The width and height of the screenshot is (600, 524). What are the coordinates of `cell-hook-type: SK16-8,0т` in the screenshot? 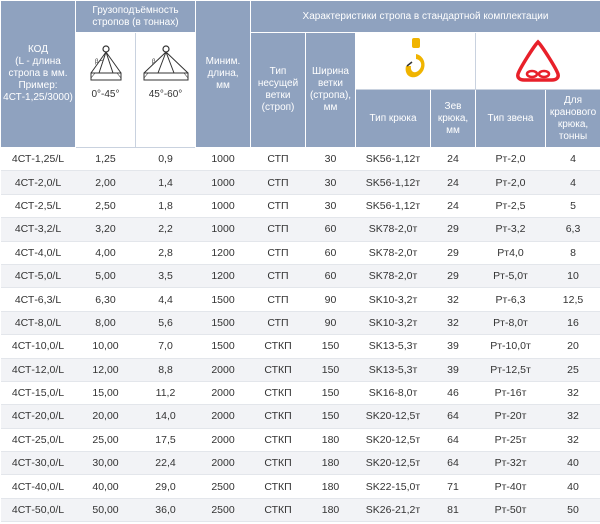 It's located at (393, 393).